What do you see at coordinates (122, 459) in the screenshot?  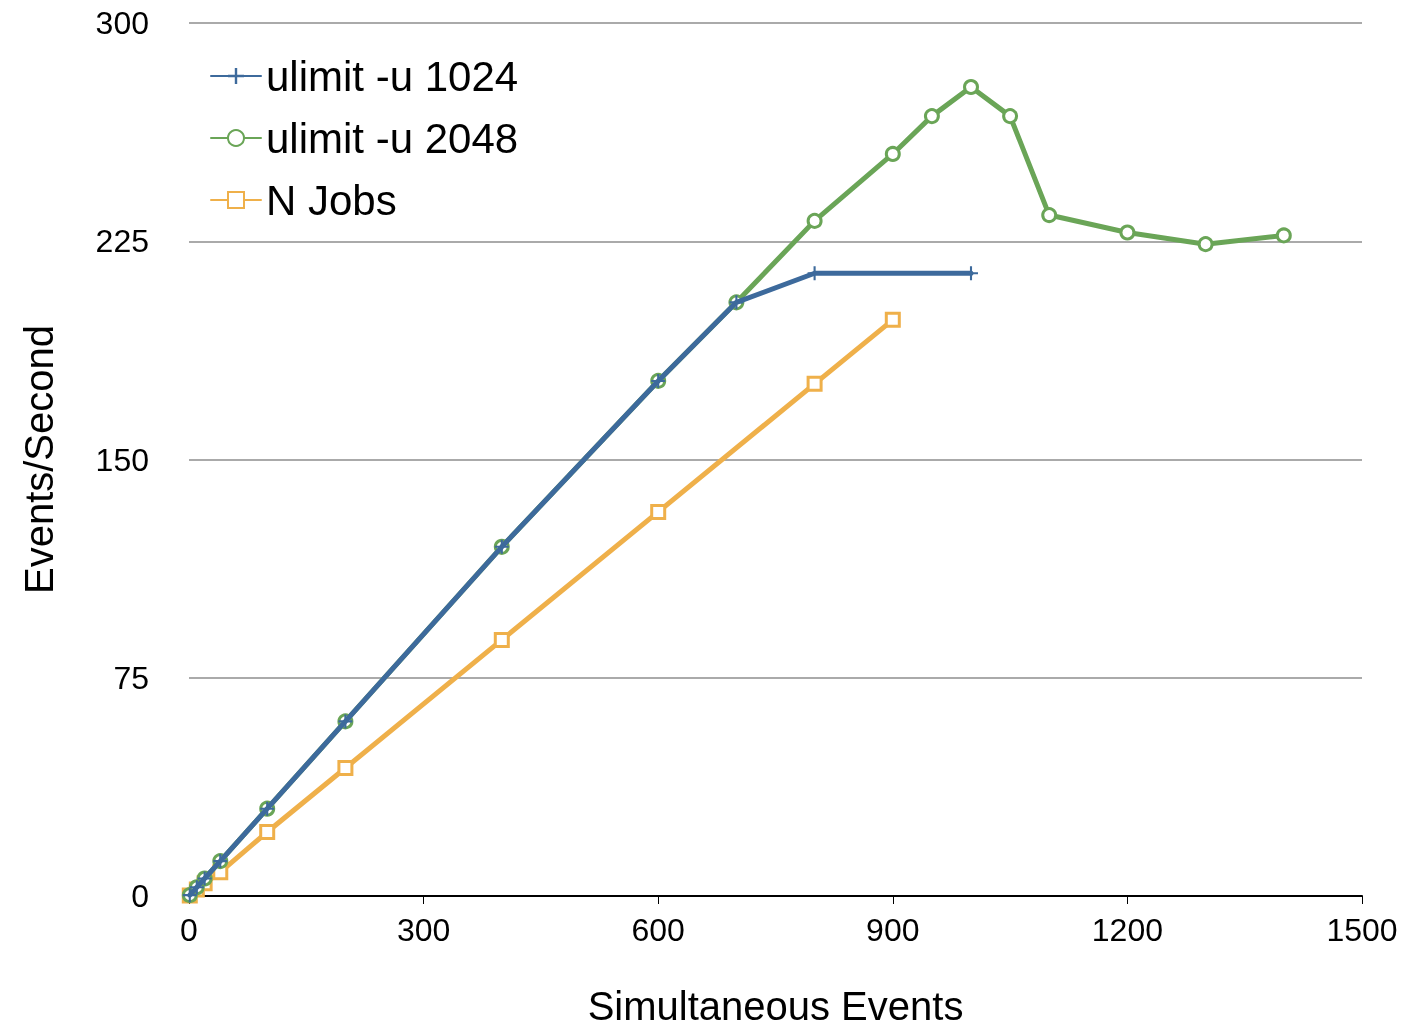 I see `y-tick-label: 150` at bounding box center [122, 459].